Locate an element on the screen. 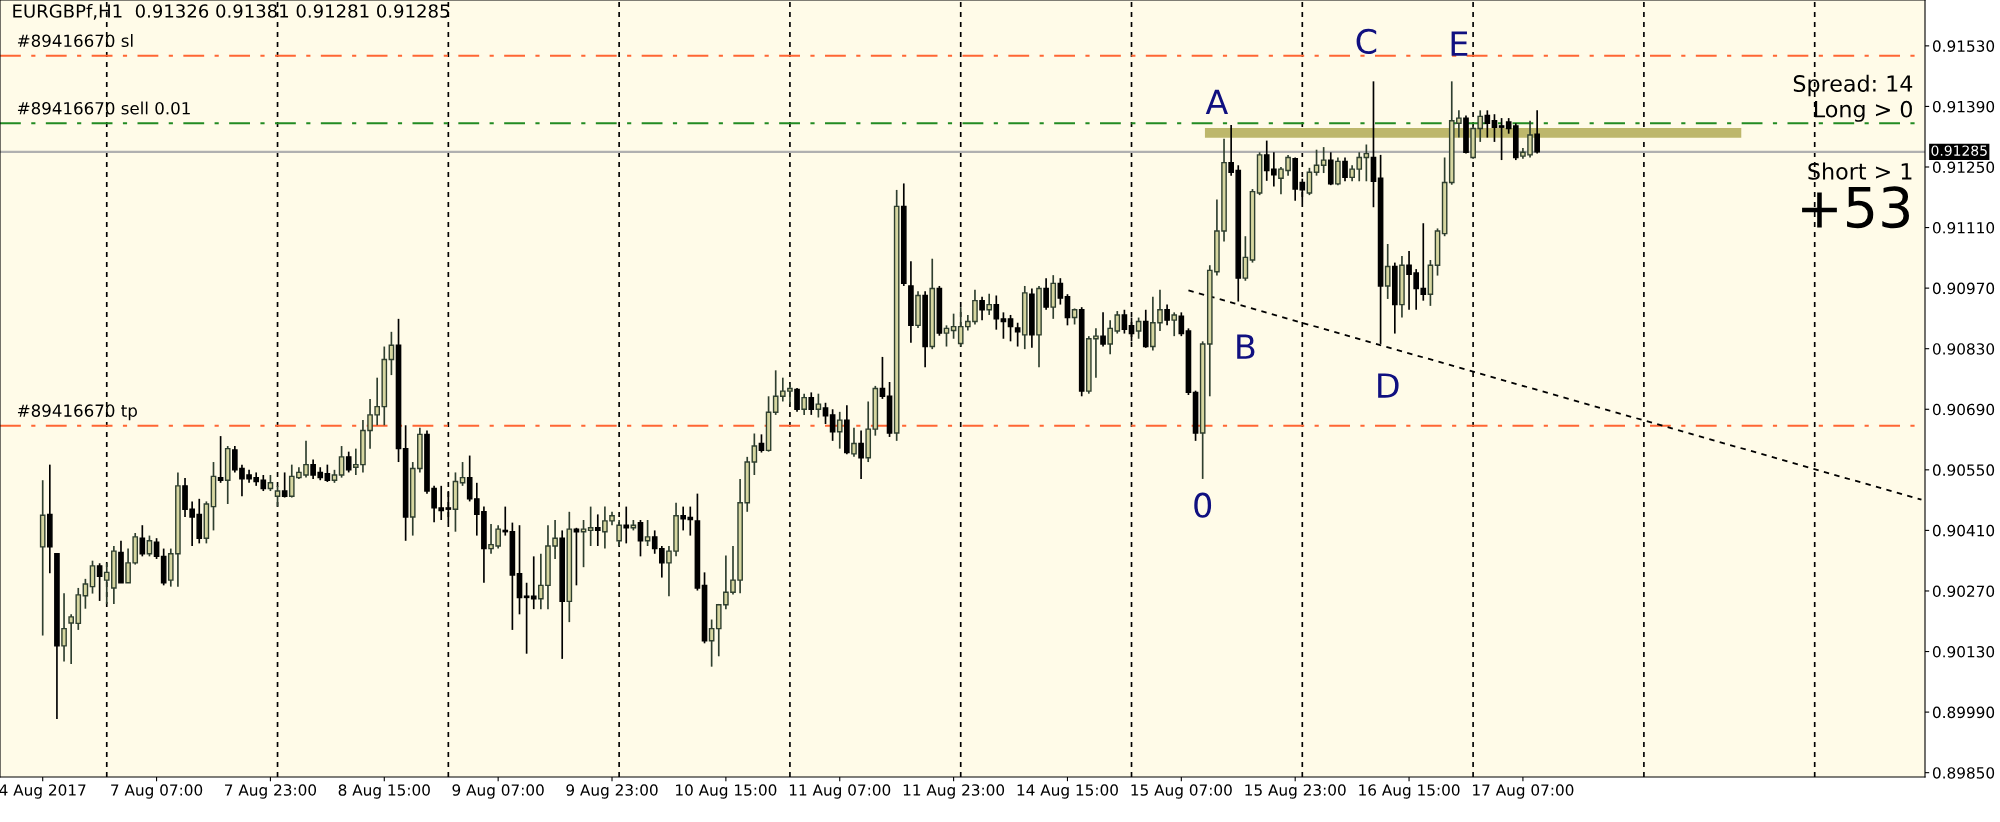  chart-title: EURGBPf,H1 0.91326 0.91381 0.91281 0.91285 is located at coordinates (231, 11).